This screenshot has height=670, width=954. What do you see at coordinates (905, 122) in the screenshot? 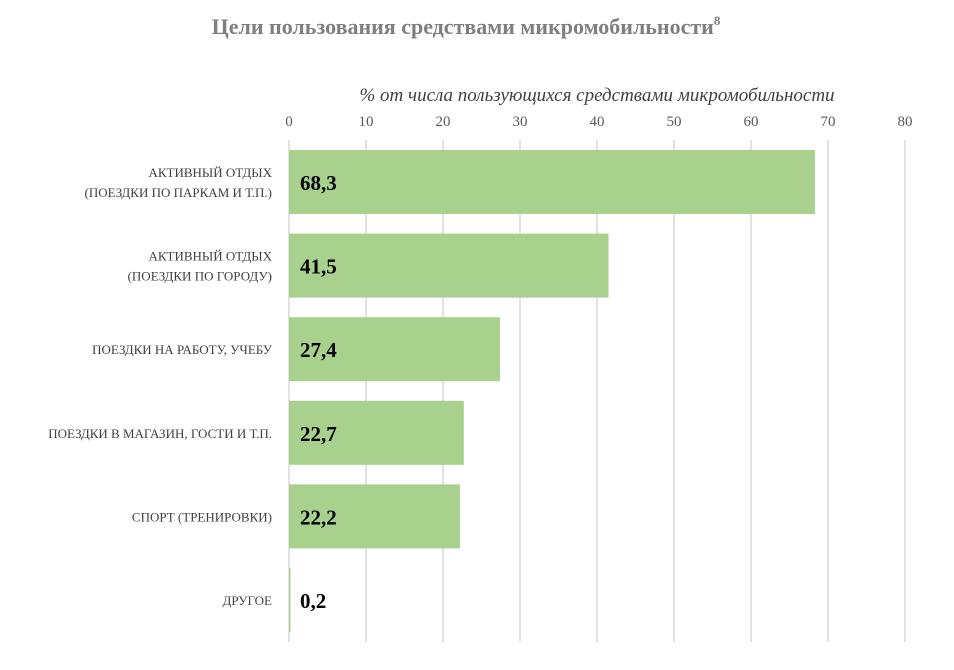
I see `x-tick-label: 80` at bounding box center [905, 122].